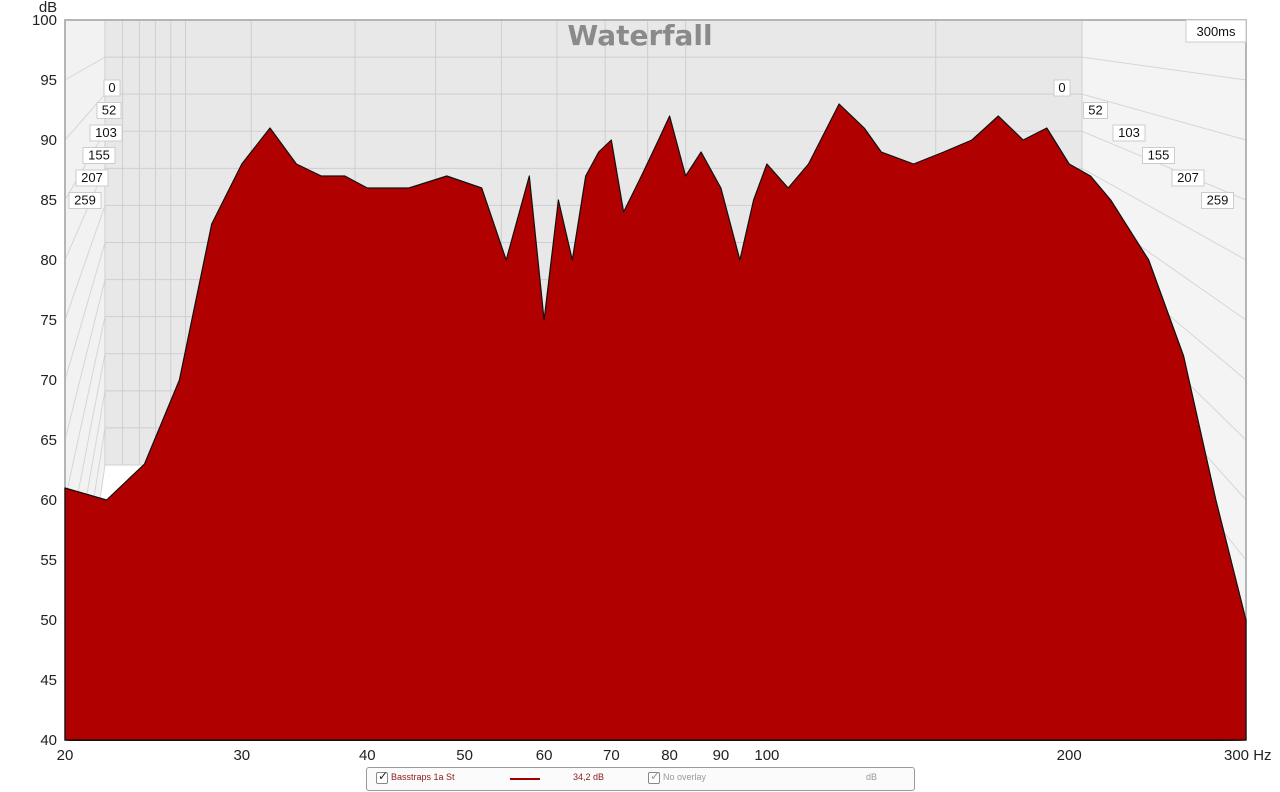  Describe the element at coordinates (48, 680) in the screenshot. I see `y-tick-label: 45` at that location.